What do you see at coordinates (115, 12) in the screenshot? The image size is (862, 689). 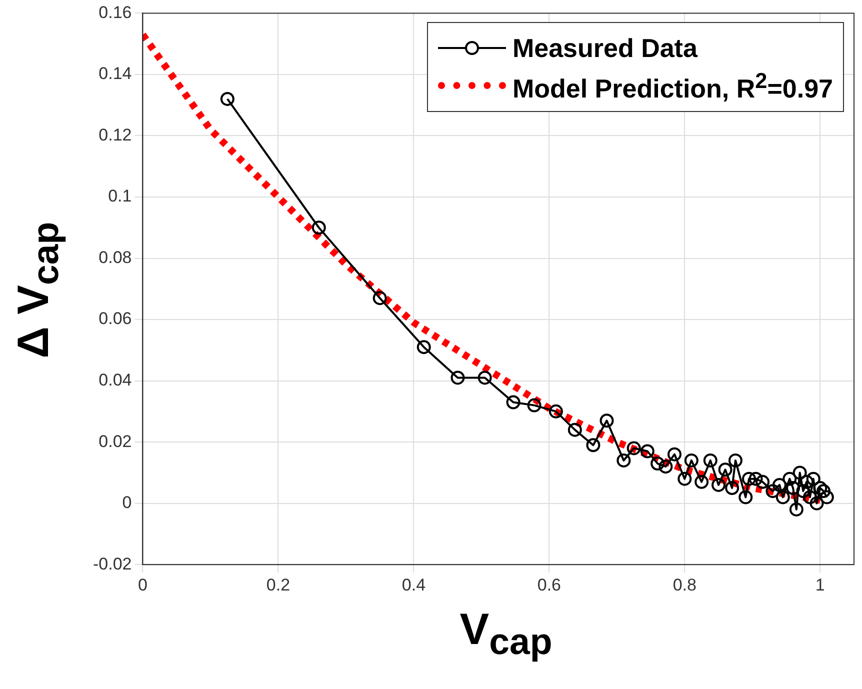 I see `y-tick-label: 0.16` at bounding box center [115, 12].